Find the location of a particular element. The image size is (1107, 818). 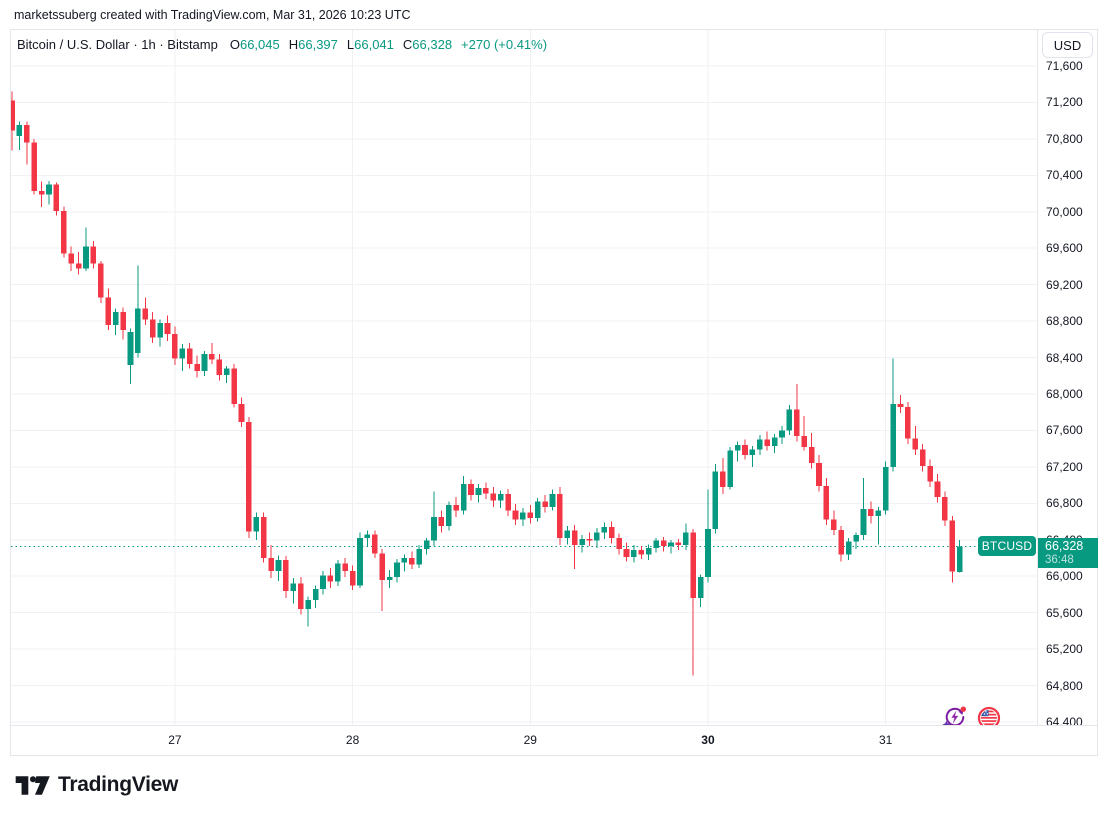

us-flag-circle-icon is located at coordinates (990, 715).